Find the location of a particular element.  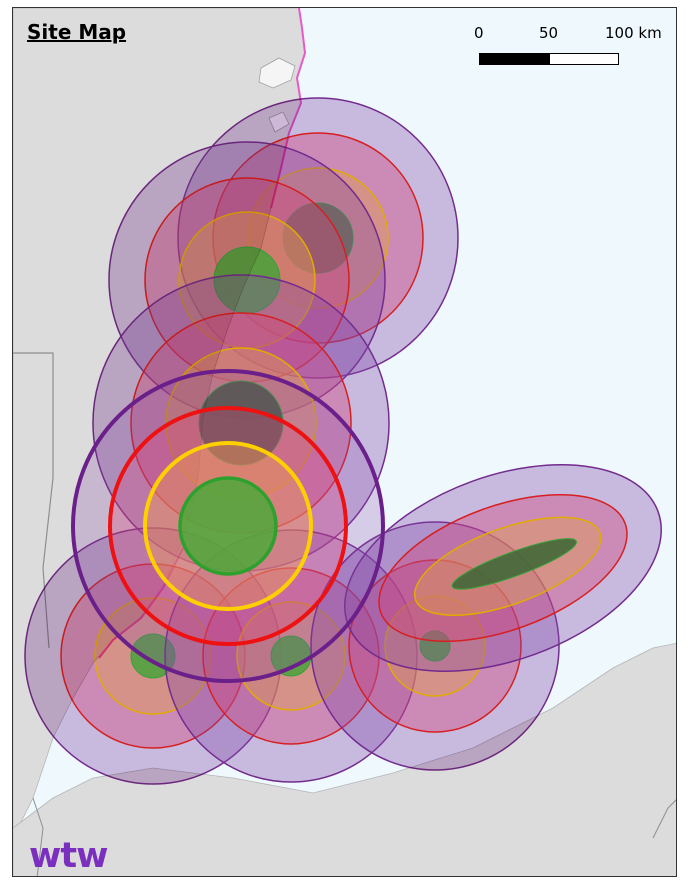

island is located at coordinates (277, 73).